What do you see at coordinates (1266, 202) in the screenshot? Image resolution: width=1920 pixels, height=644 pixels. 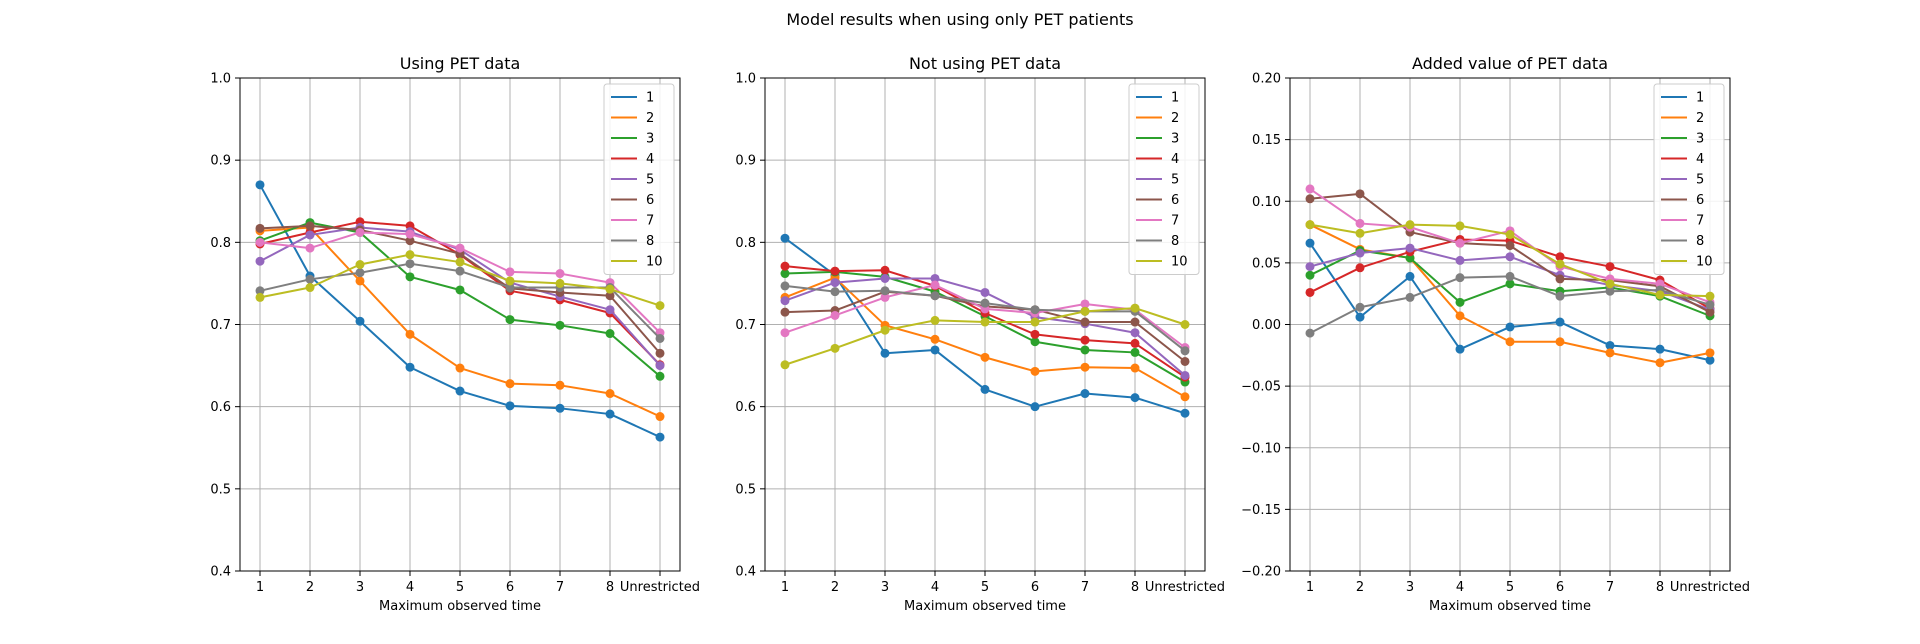 I see `y-tick-label: 0.10` at bounding box center [1266, 202].